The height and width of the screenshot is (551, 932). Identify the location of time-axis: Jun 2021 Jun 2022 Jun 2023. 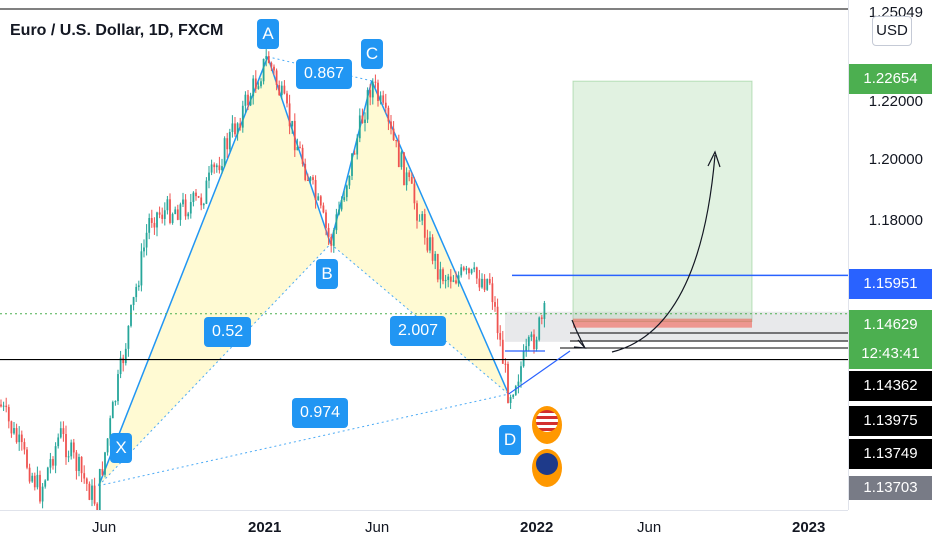
(424, 530).